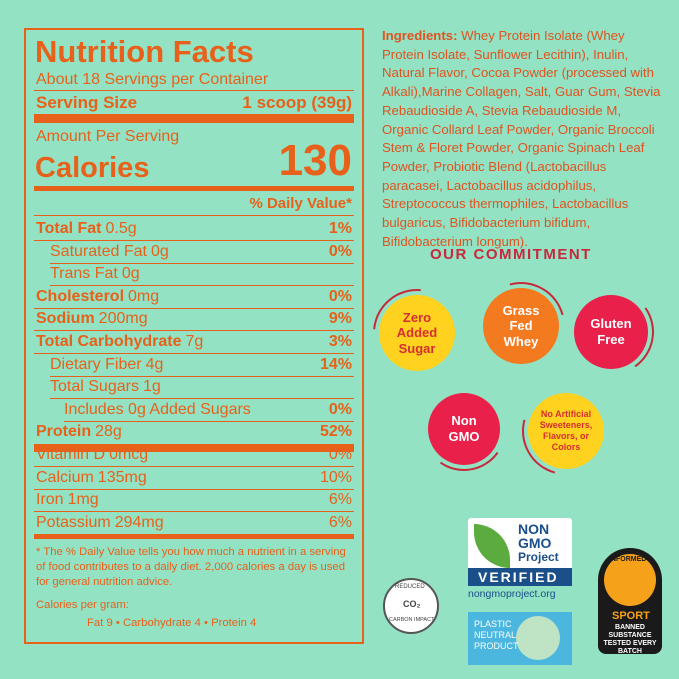 This screenshot has width=679, height=679. What do you see at coordinates (300, 203) in the screenshot?
I see `daily-value-header: % Daily Value*` at bounding box center [300, 203].